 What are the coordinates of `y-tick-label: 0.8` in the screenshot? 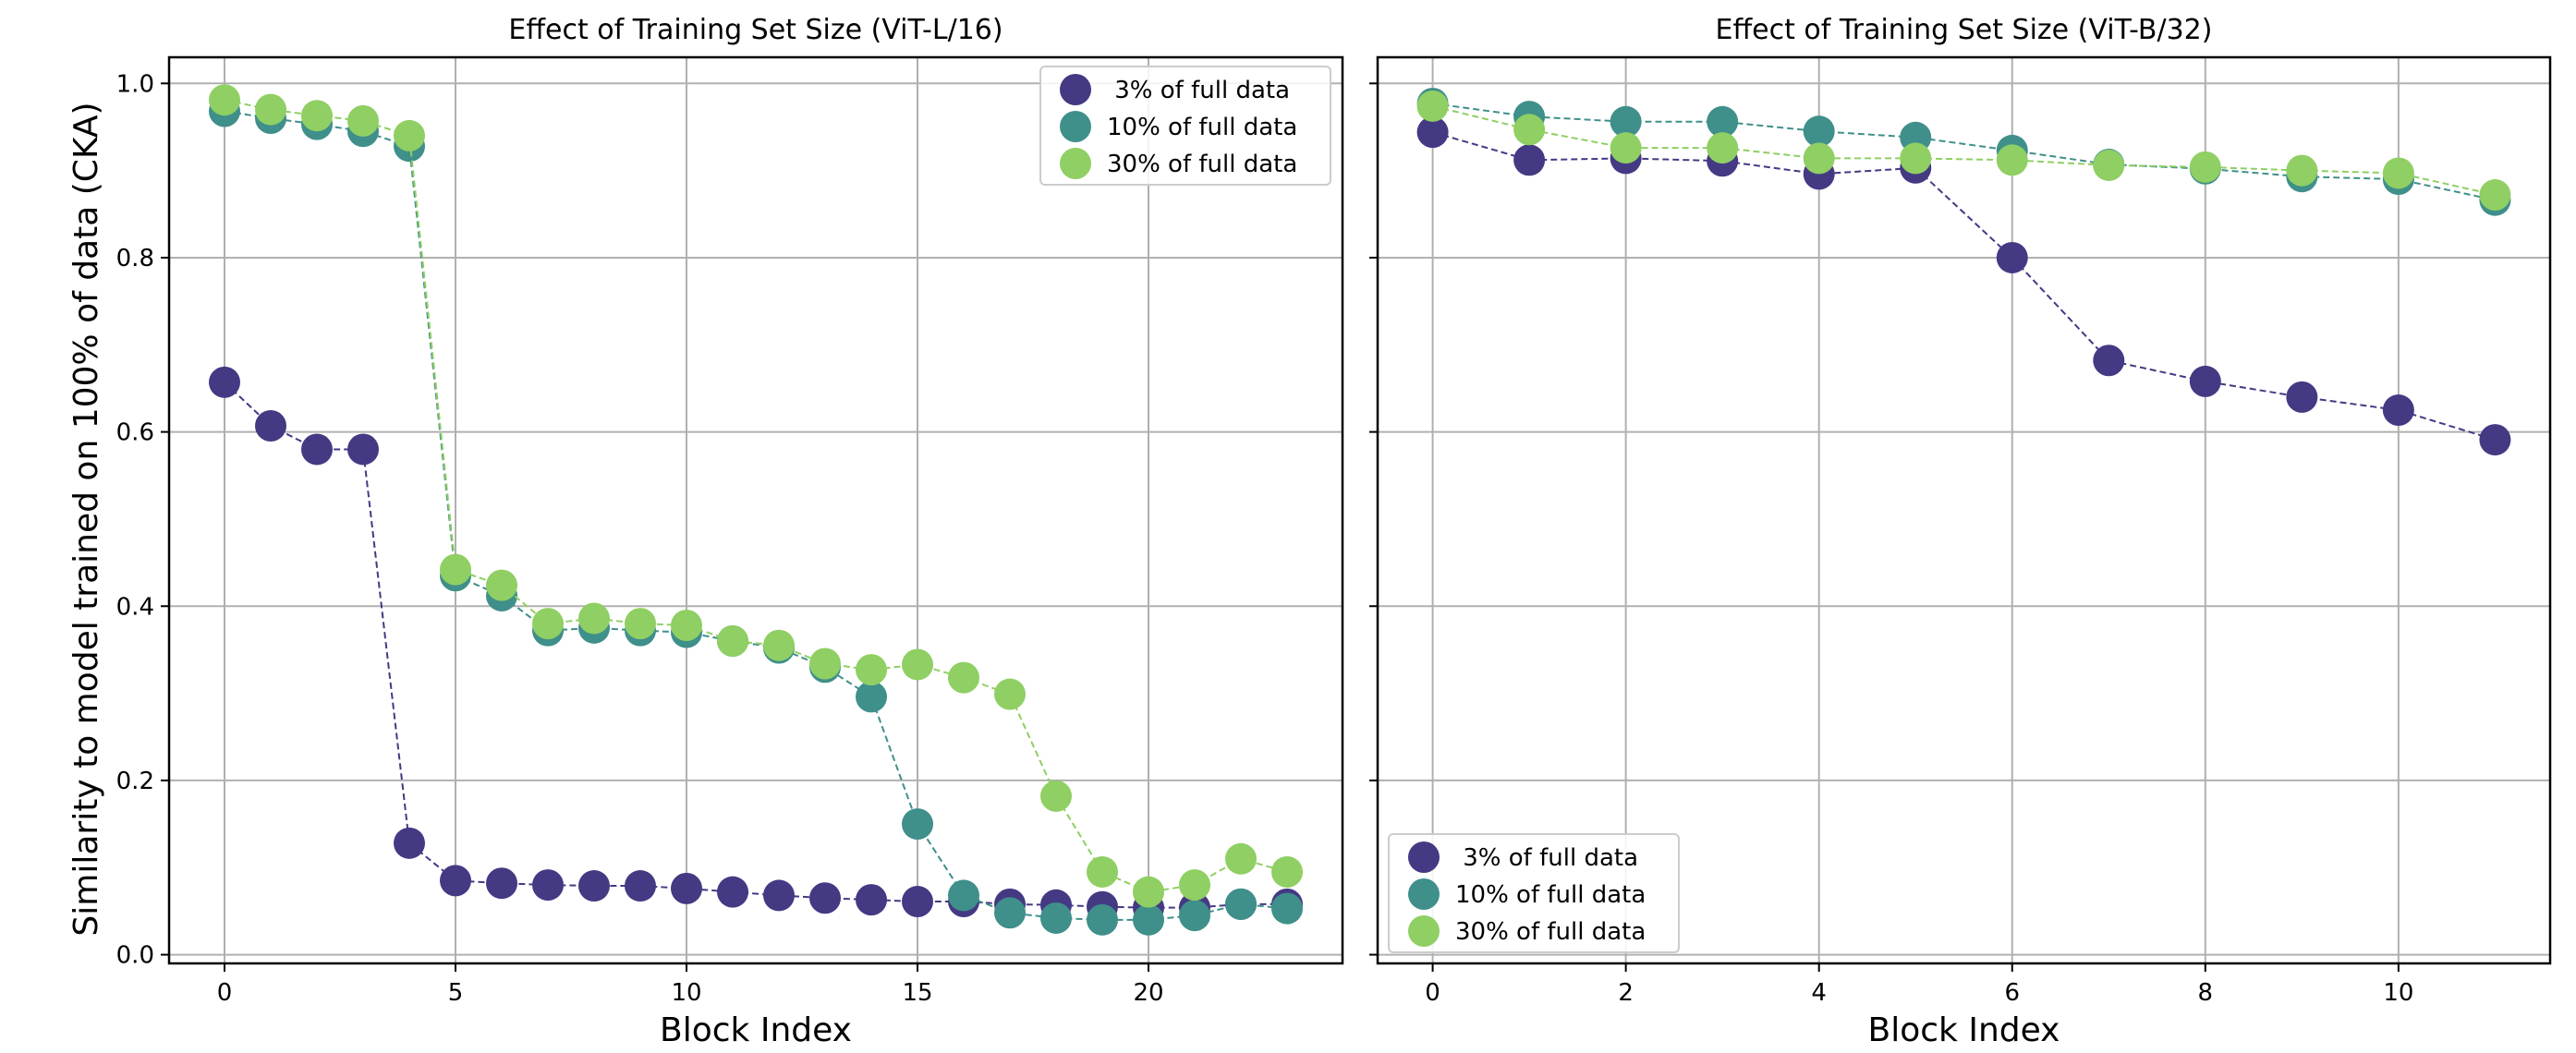 It's located at (135, 258).